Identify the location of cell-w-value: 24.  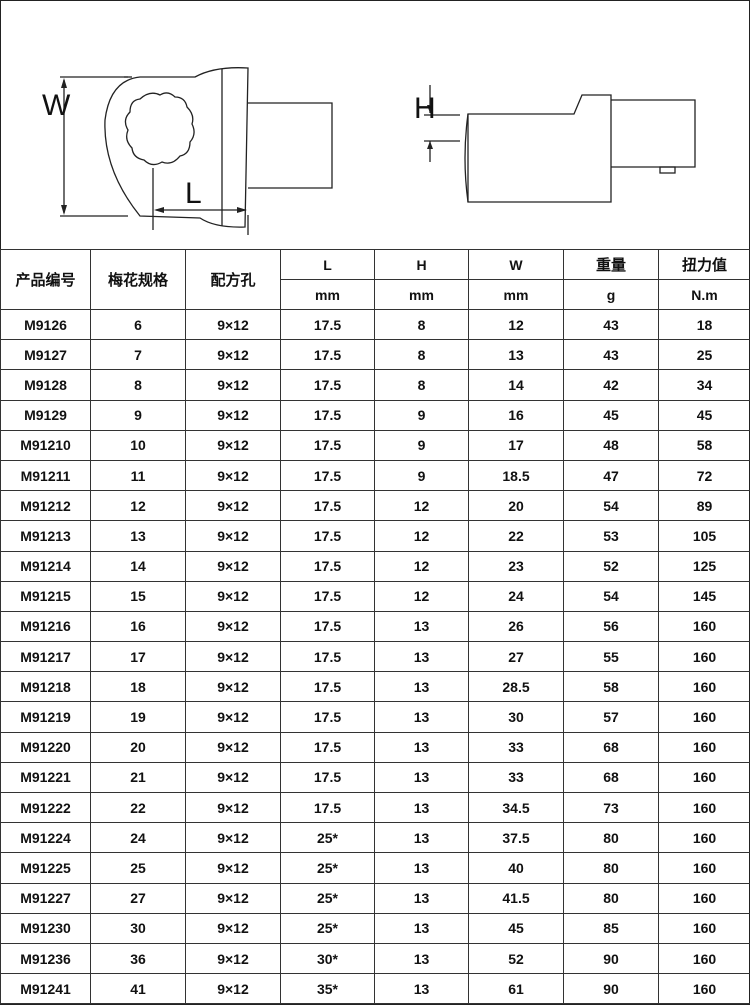
(516, 596).